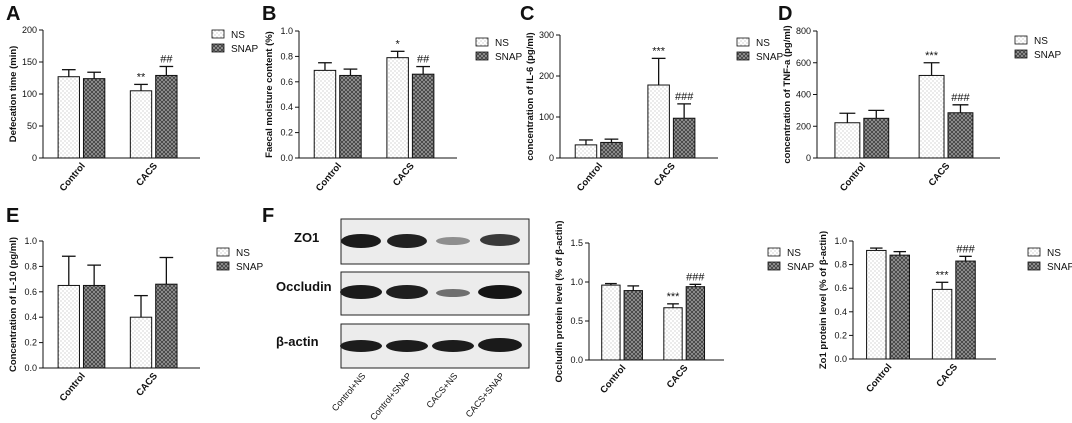 The width and height of the screenshot is (1072, 423). What do you see at coordinates (435, 293) in the screenshot?
I see `blot-strip-occludin` at bounding box center [435, 293].